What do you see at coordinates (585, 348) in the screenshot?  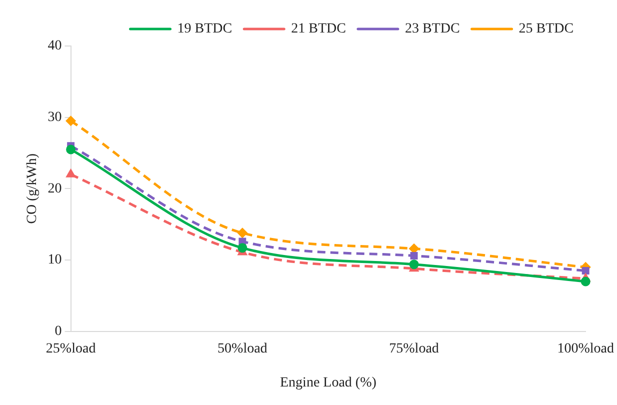 I see `x-tick-label: 100%load` at bounding box center [585, 348].